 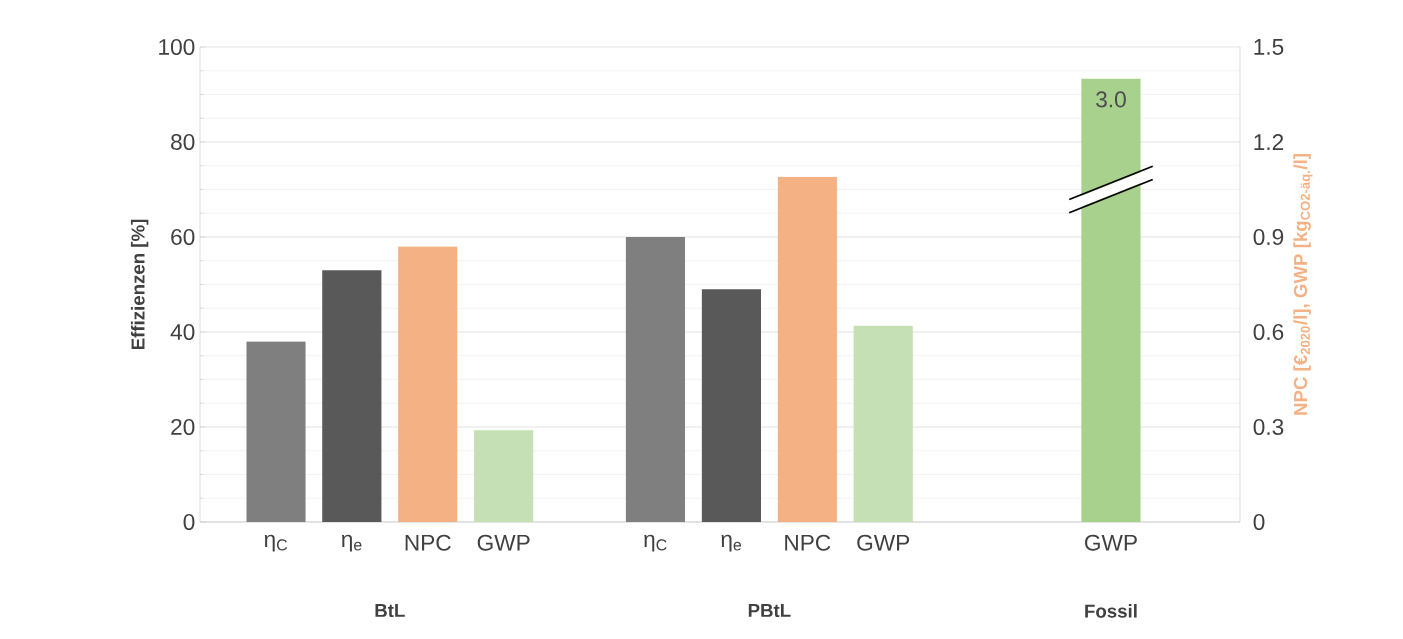 I want to click on y-tick-label: 60, so click(x=183, y=237).